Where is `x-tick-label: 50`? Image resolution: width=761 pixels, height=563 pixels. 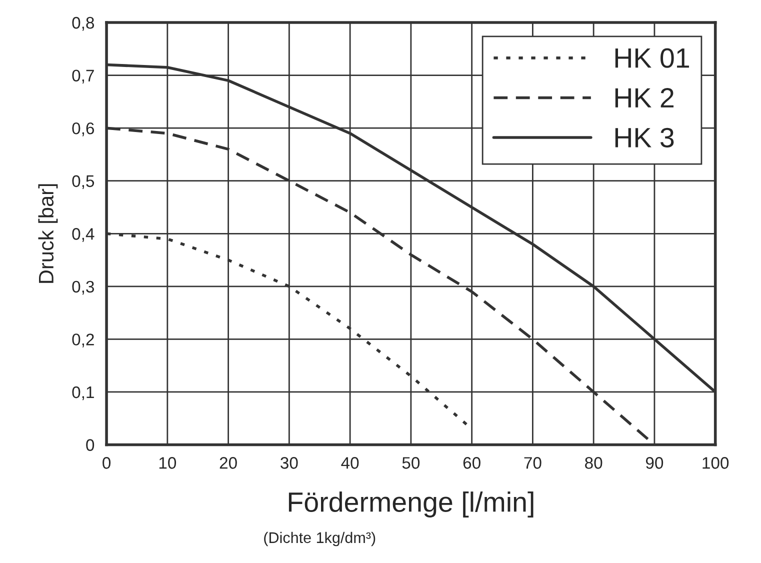 x-tick-label: 50 is located at coordinates (411, 463).